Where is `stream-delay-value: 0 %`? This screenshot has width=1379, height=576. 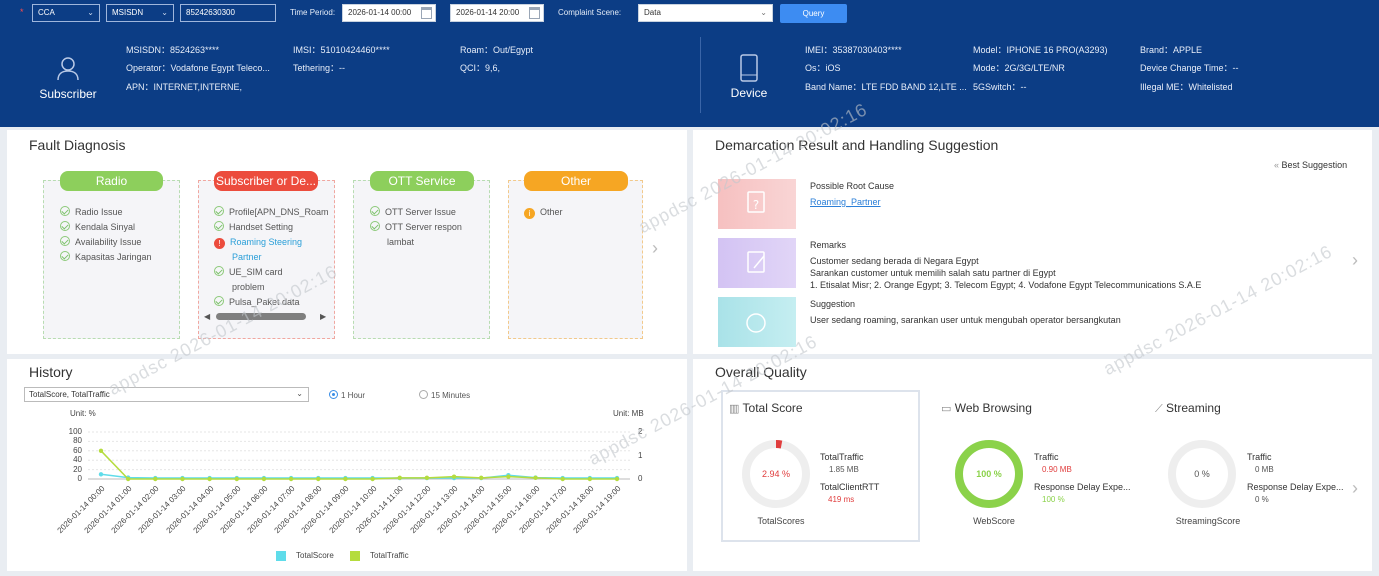 stream-delay-value: 0 % is located at coordinates (1262, 499).